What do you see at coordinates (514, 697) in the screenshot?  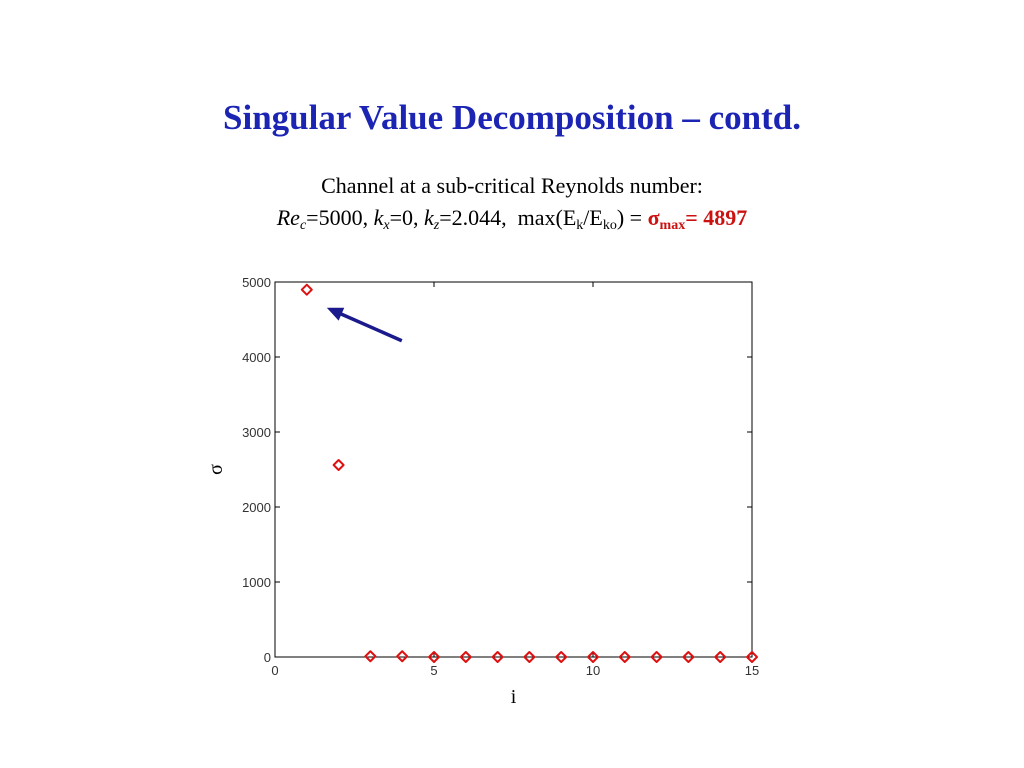 I see `x-axis-label: i` at bounding box center [514, 697].